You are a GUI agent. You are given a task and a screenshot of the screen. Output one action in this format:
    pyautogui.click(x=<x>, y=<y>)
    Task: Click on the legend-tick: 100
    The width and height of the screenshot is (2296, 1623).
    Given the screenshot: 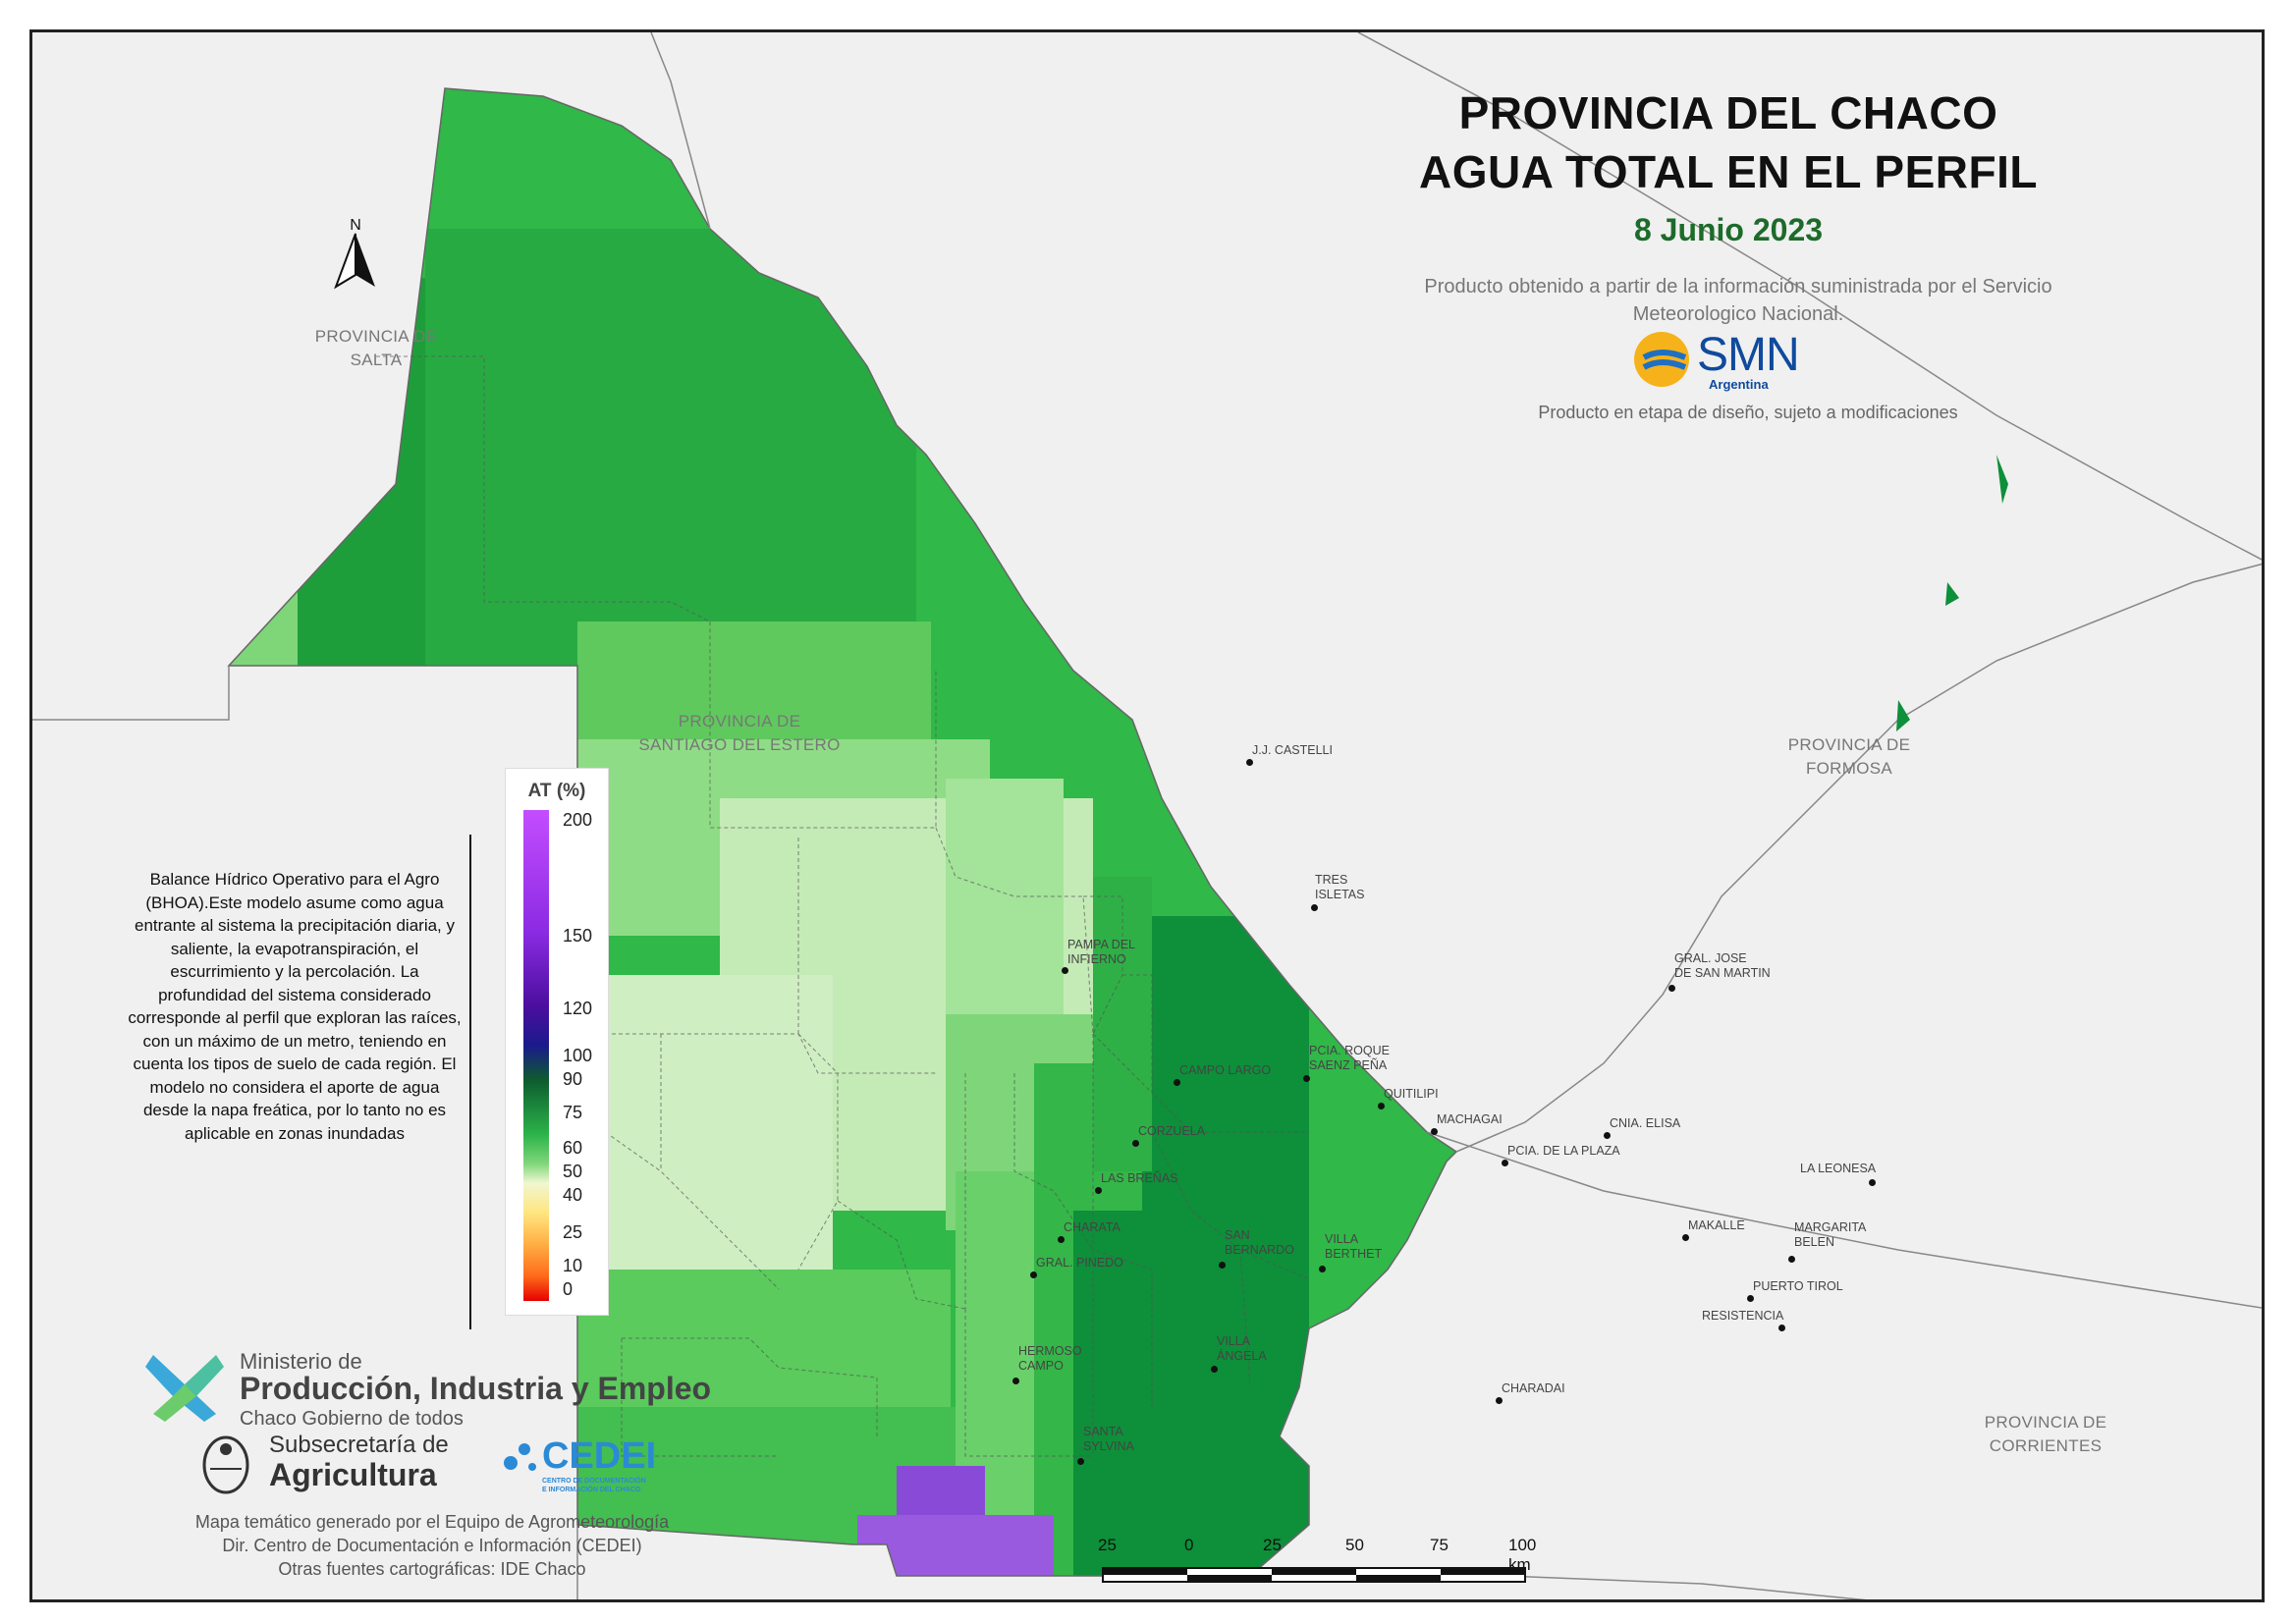 What is the action you would take?
    pyautogui.click(x=578, y=1055)
    